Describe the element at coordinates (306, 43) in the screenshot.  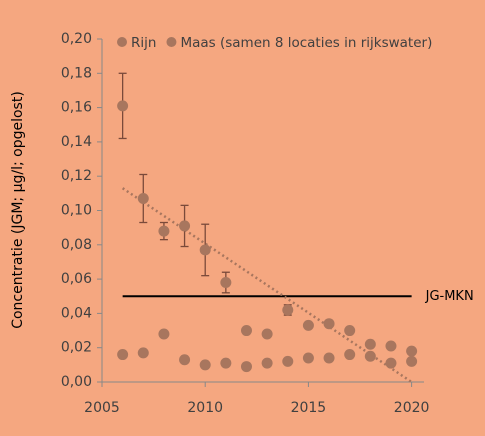
I see `legend-label: Maas (samen 8 locaties in rijkswater)` at that location.